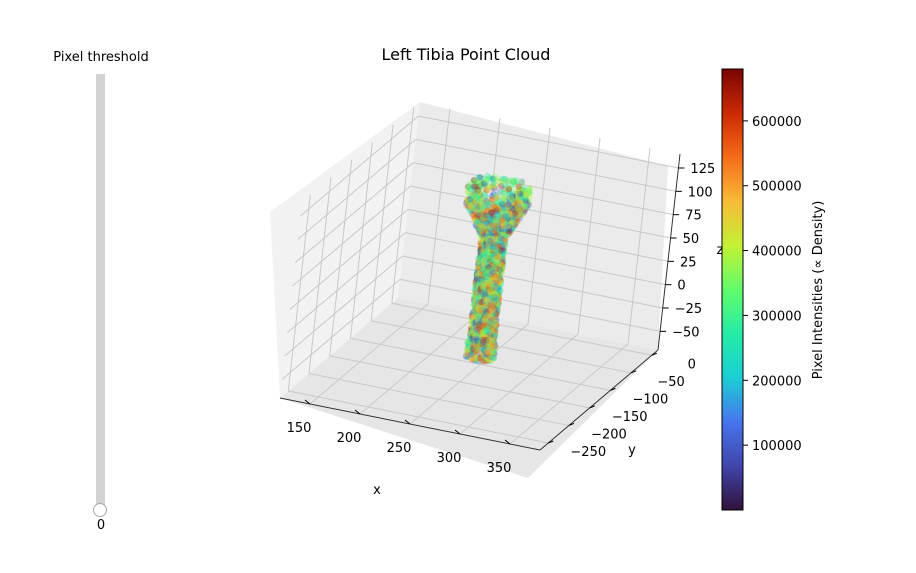 This screenshot has width=916, height=573. What do you see at coordinates (100, 292) in the screenshot?
I see `pixel-threshold-slider` at bounding box center [100, 292].